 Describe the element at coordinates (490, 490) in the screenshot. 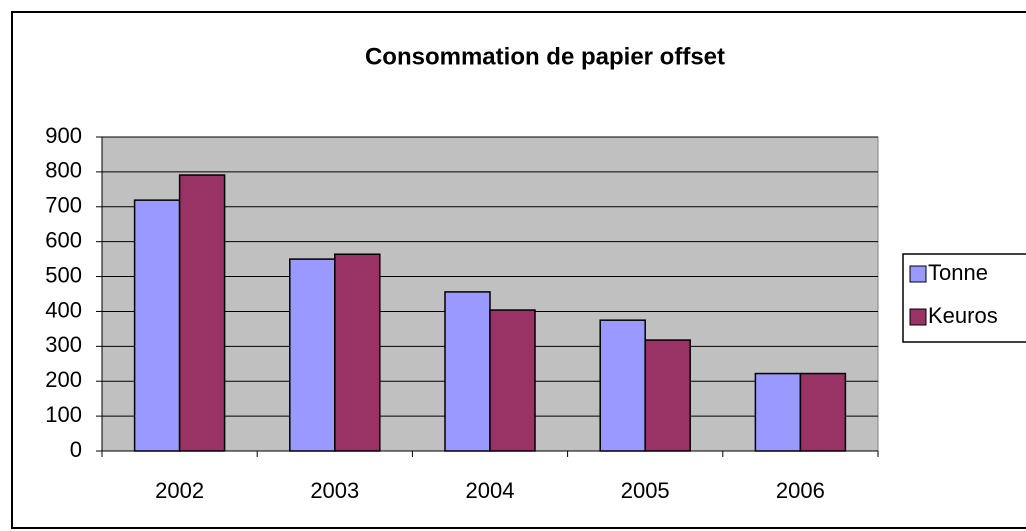

I see `x-tick-label: 2004` at that location.